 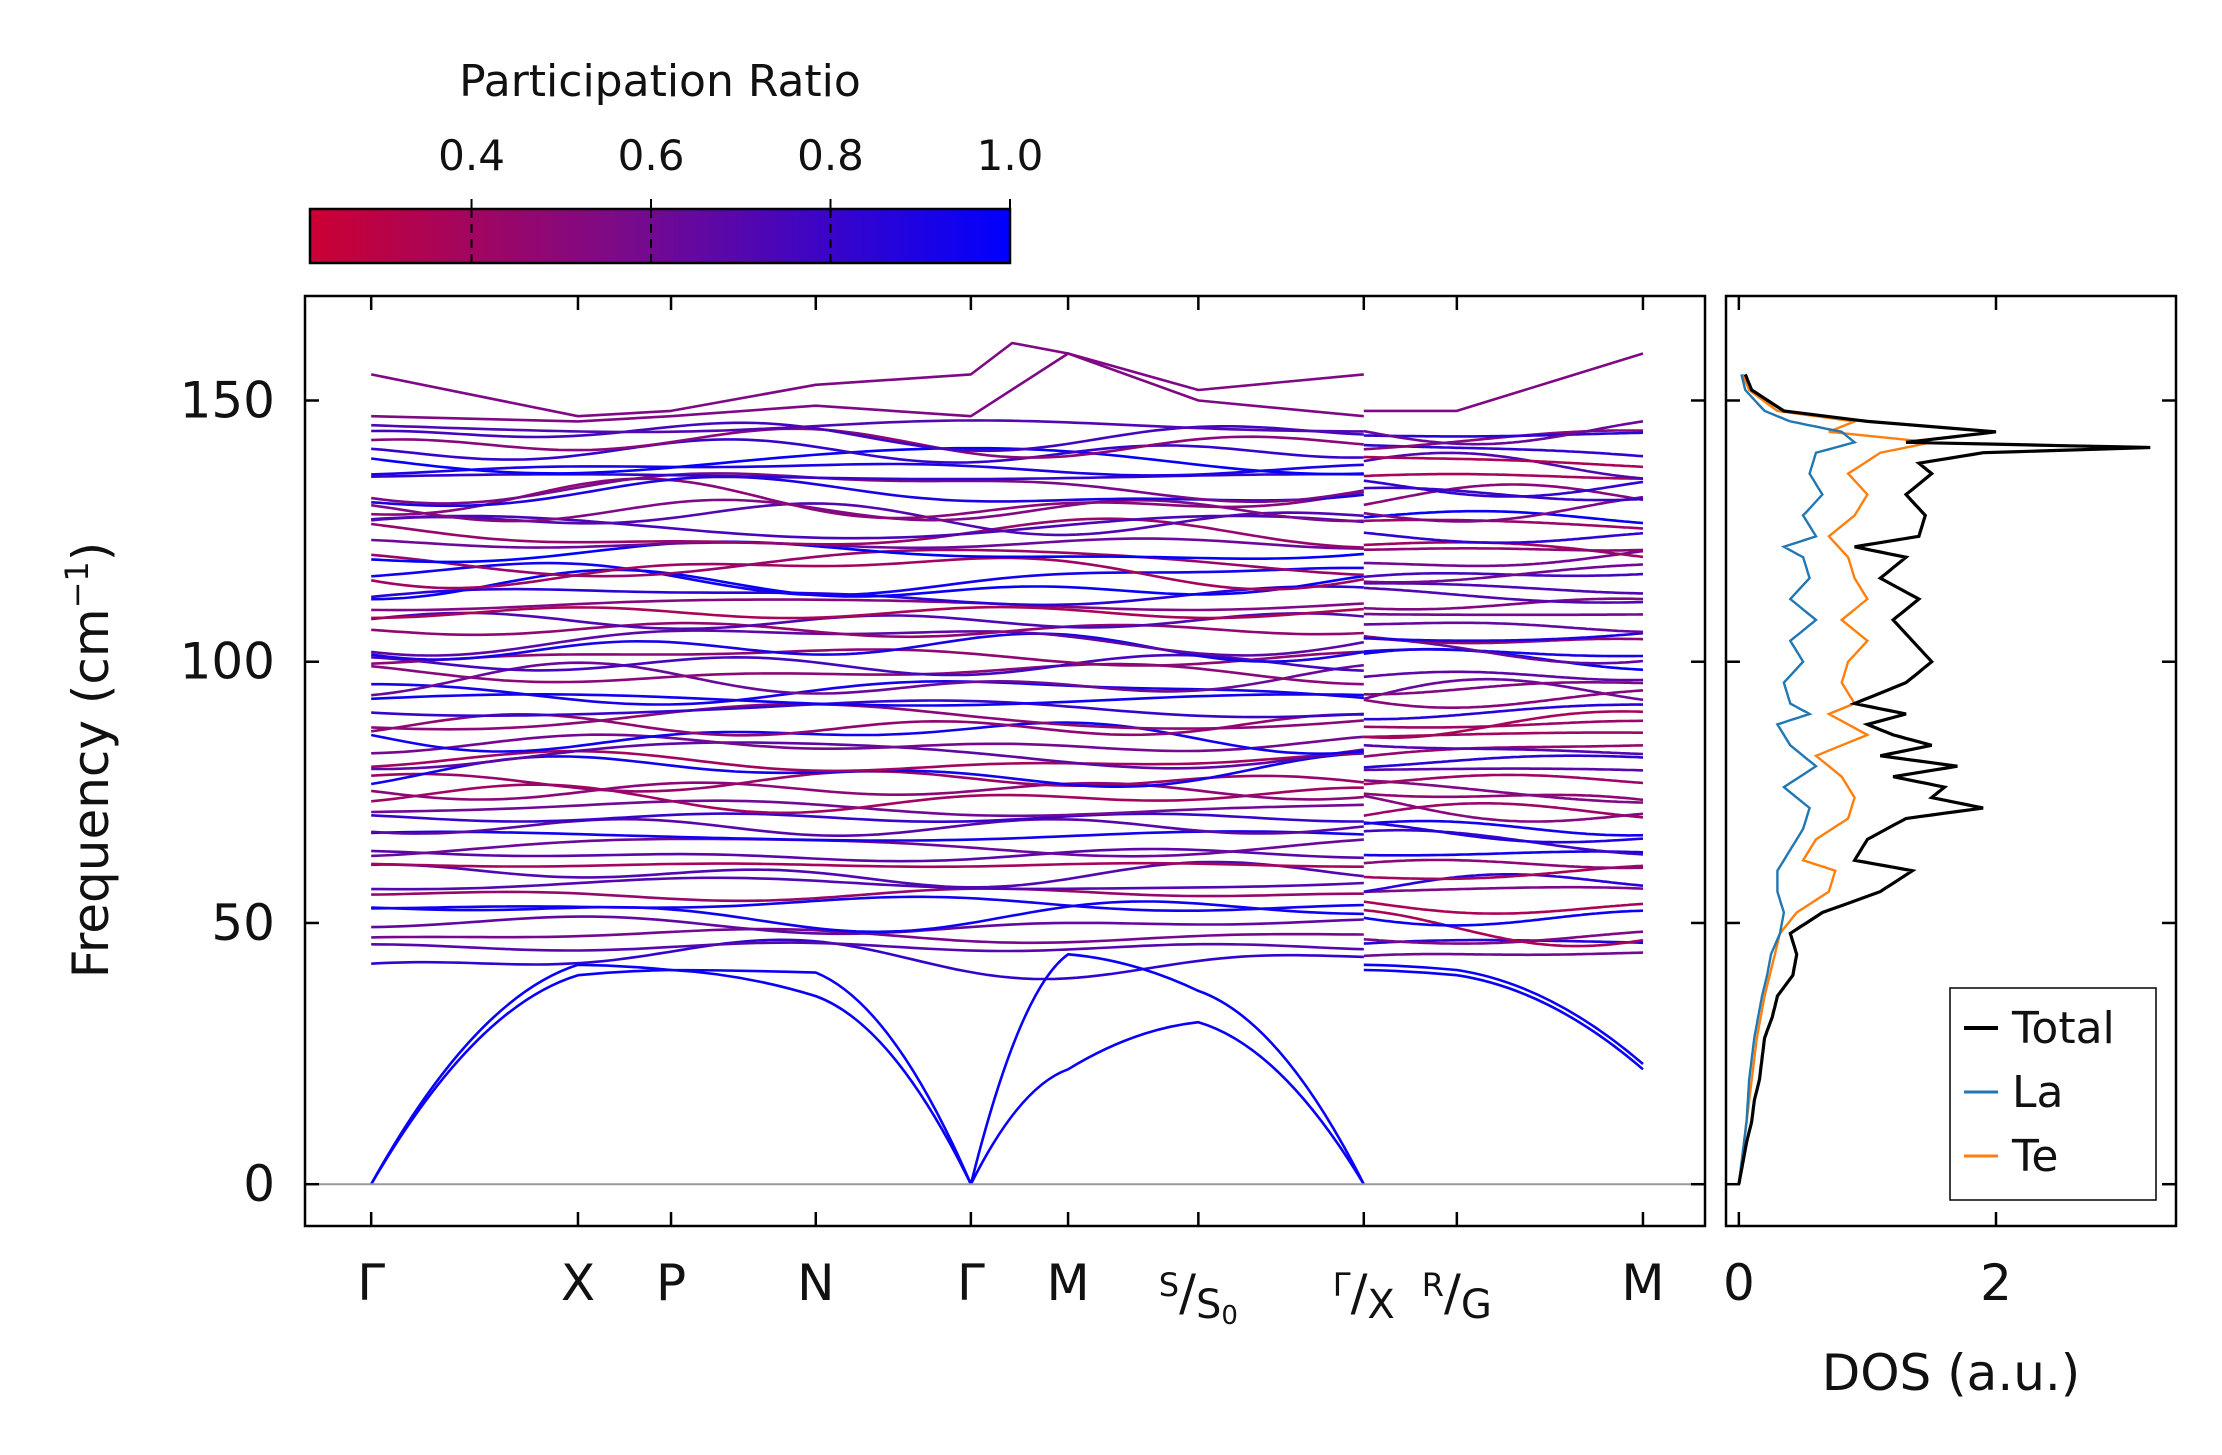 What do you see at coordinates (651, 155) in the screenshot?
I see `colorbar-tick-label: 0.6` at bounding box center [651, 155].